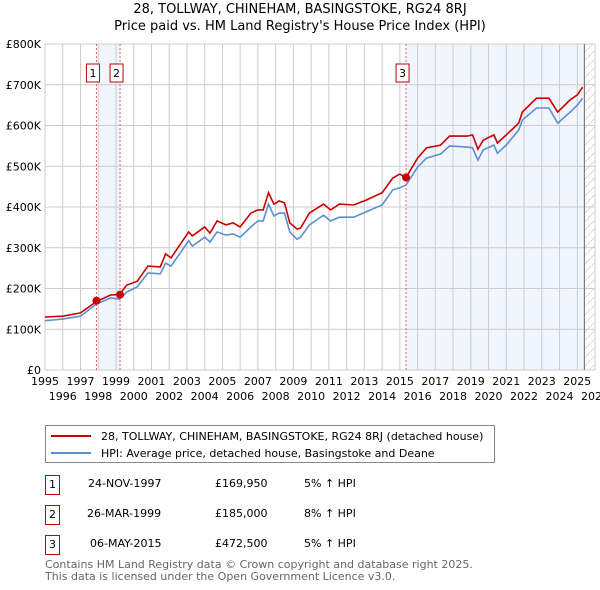  Describe the element at coordinates (24, 85) in the screenshot. I see `y-tick-label: £700K` at that location.